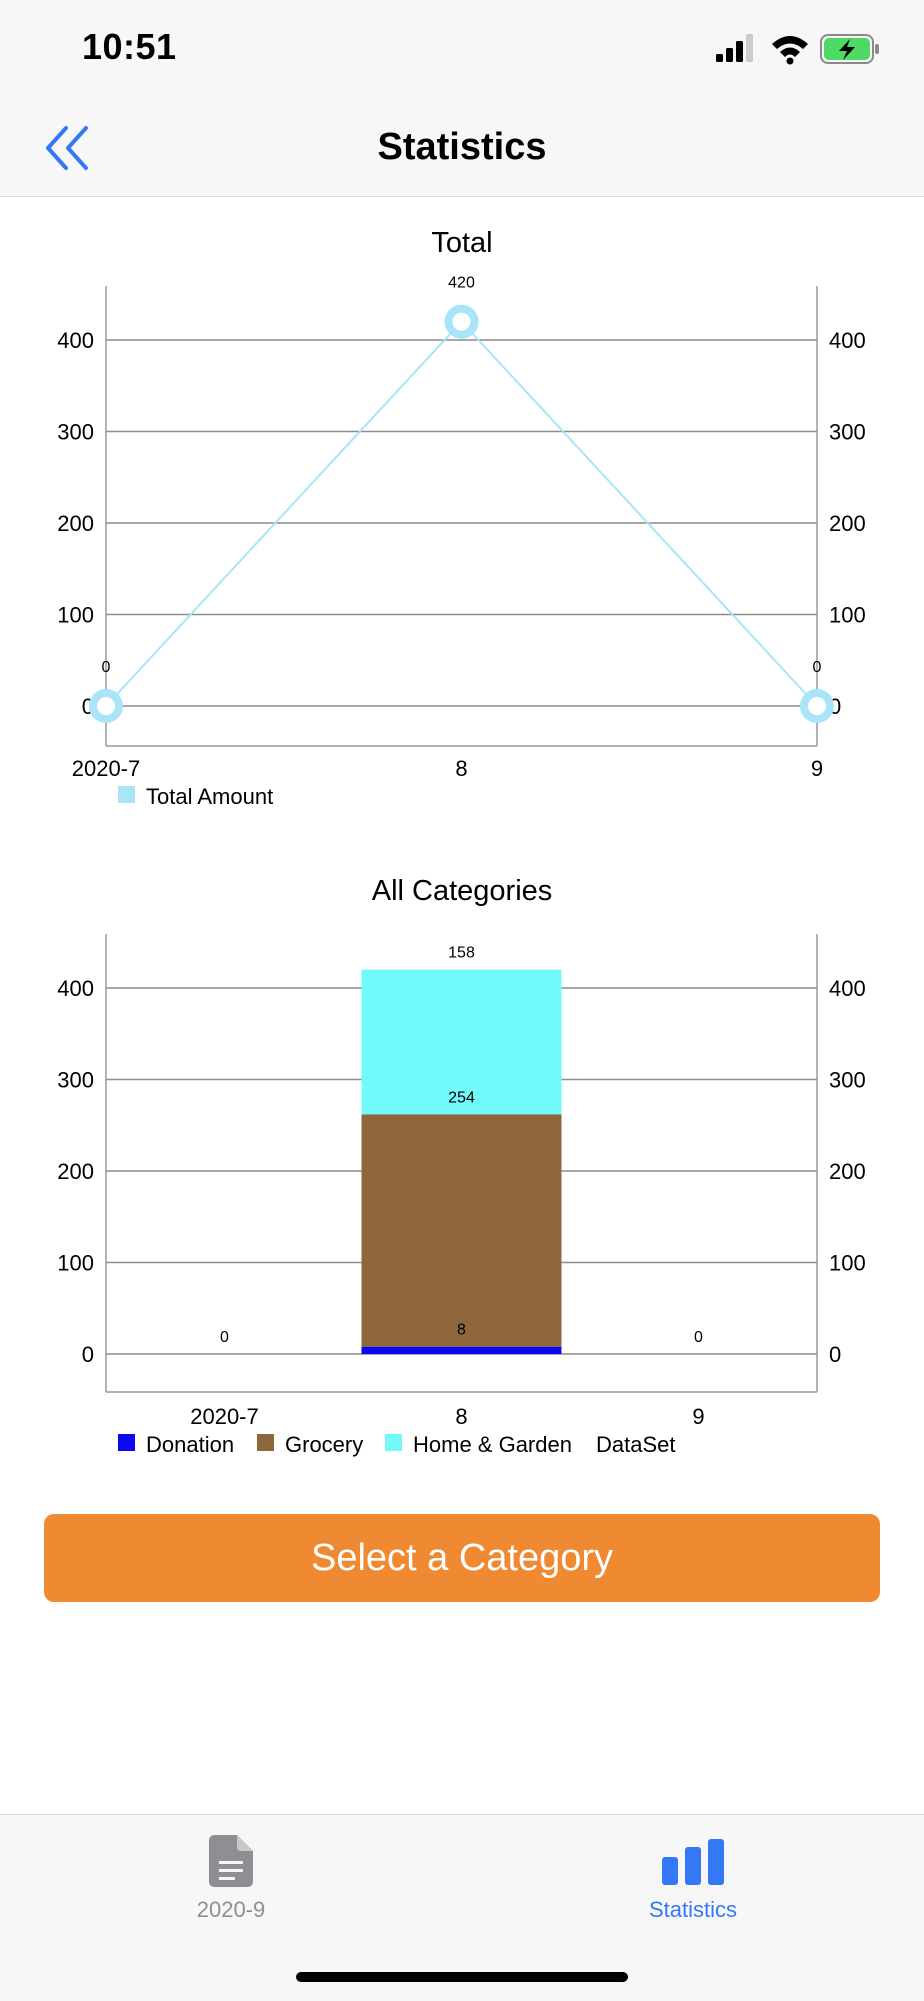  I want to click on select-category-button: Select a Category, so click(462, 1558).